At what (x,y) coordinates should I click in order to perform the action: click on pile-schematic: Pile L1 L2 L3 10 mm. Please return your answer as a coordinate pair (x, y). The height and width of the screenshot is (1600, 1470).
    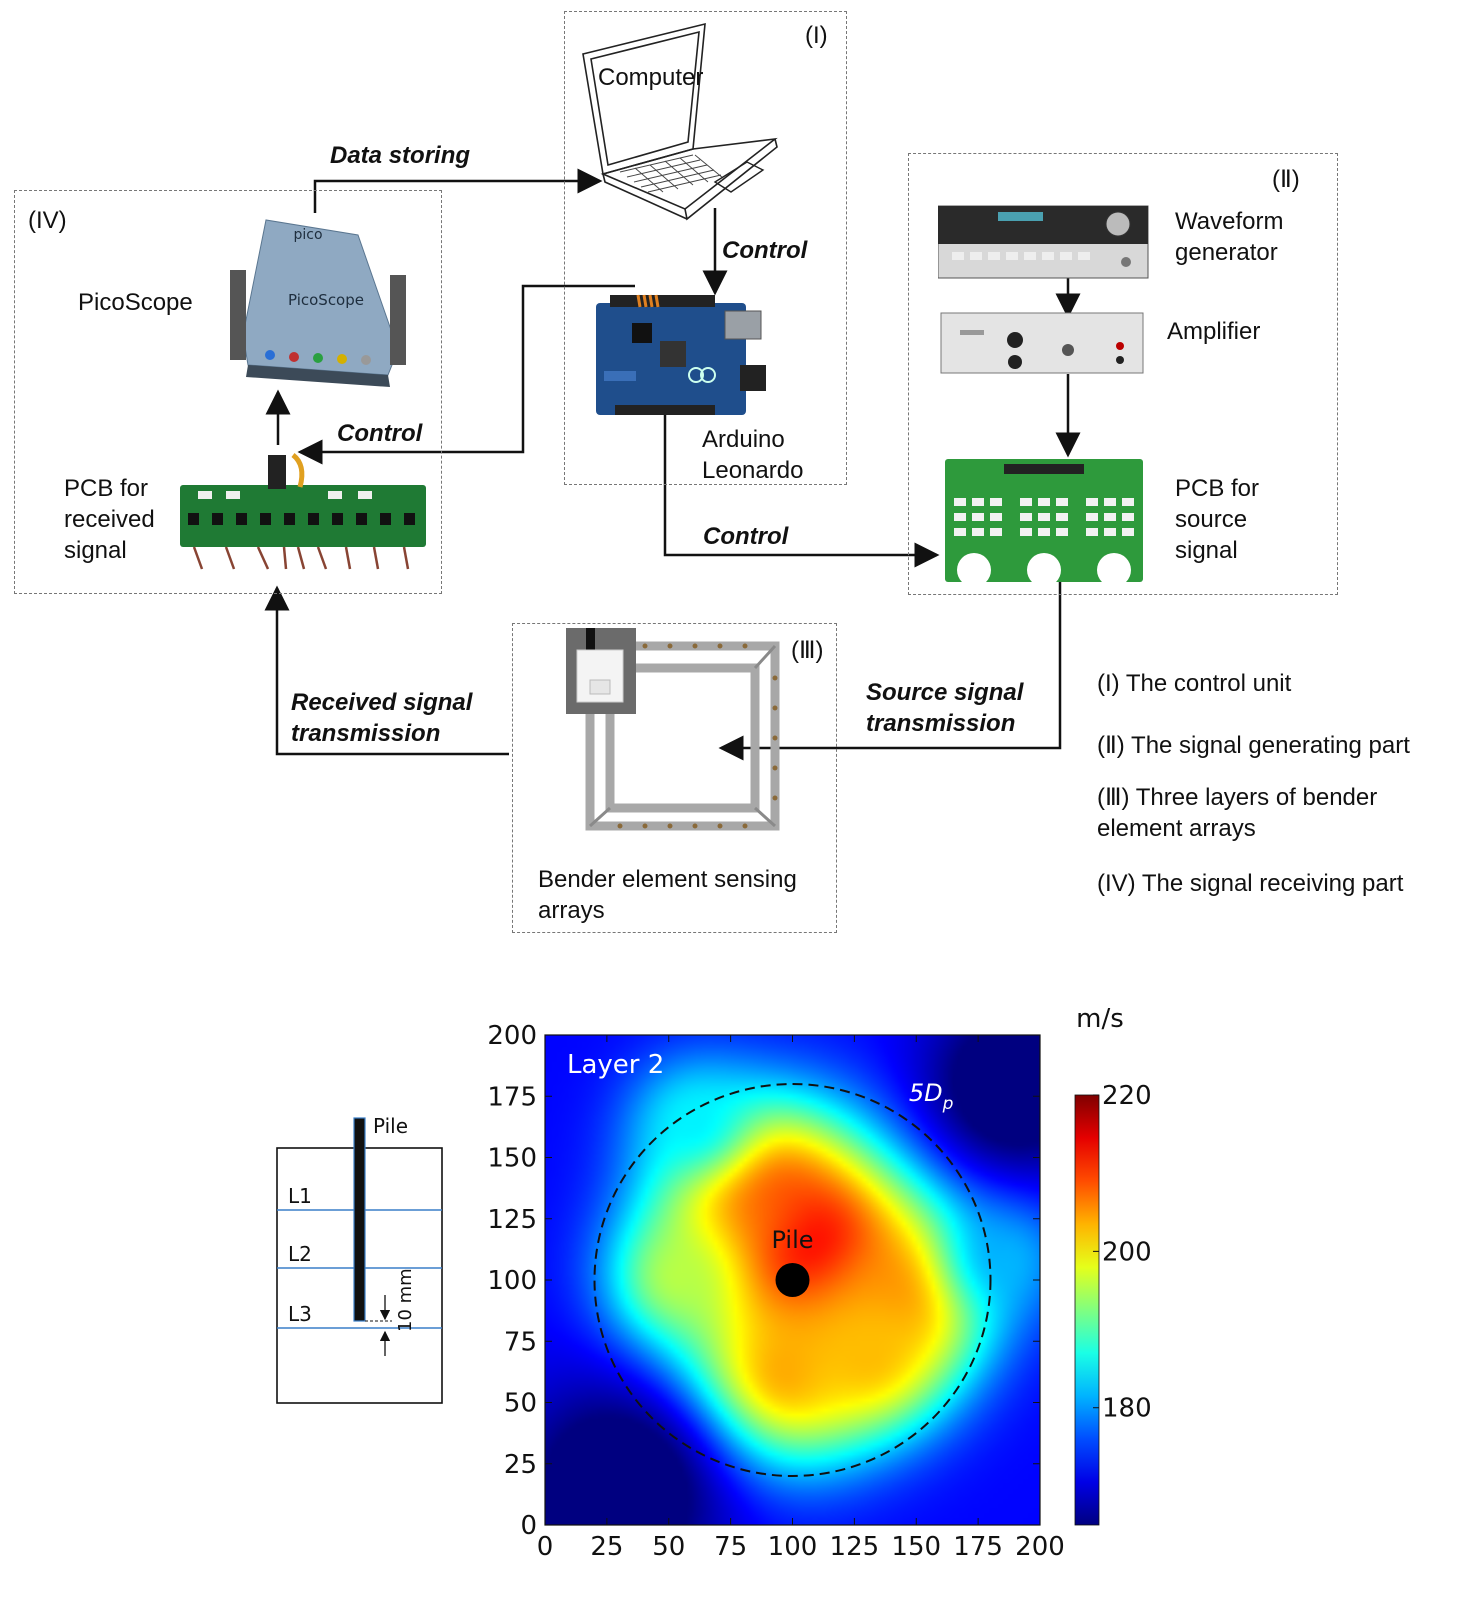
    Looking at the image, I should click on (359, 1259).